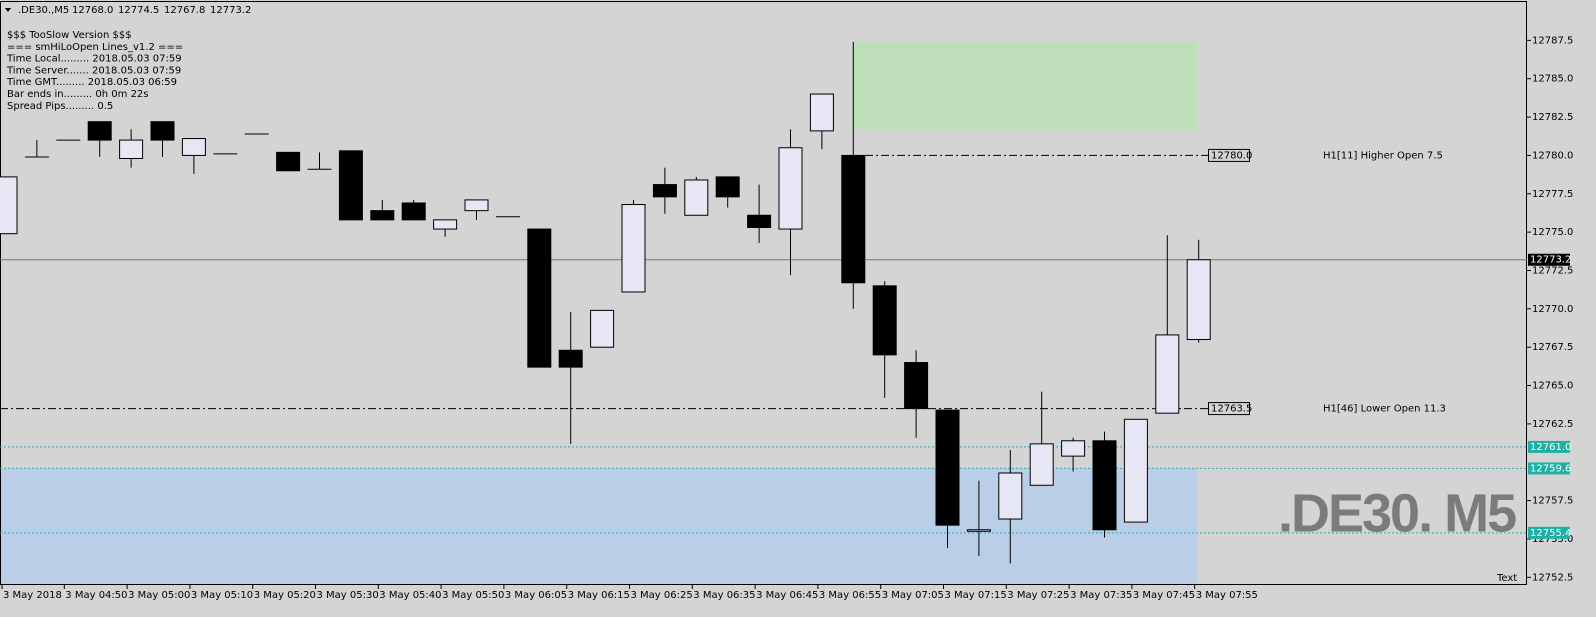 The height and width of the screenshot is (617, 1596). I want to click on x-tick-label: 3 May 07:45, so click(1164, 595).